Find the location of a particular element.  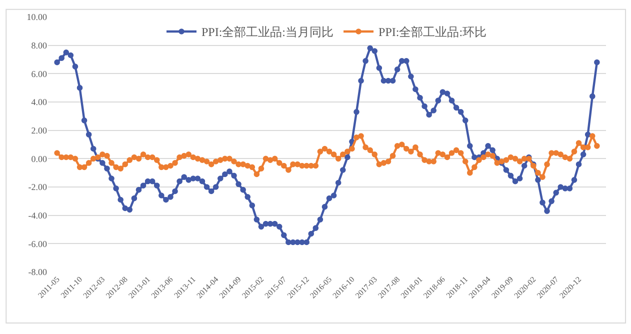

legend-label: PPI:全部工业品:环比 is located at coordinates (432, 32).